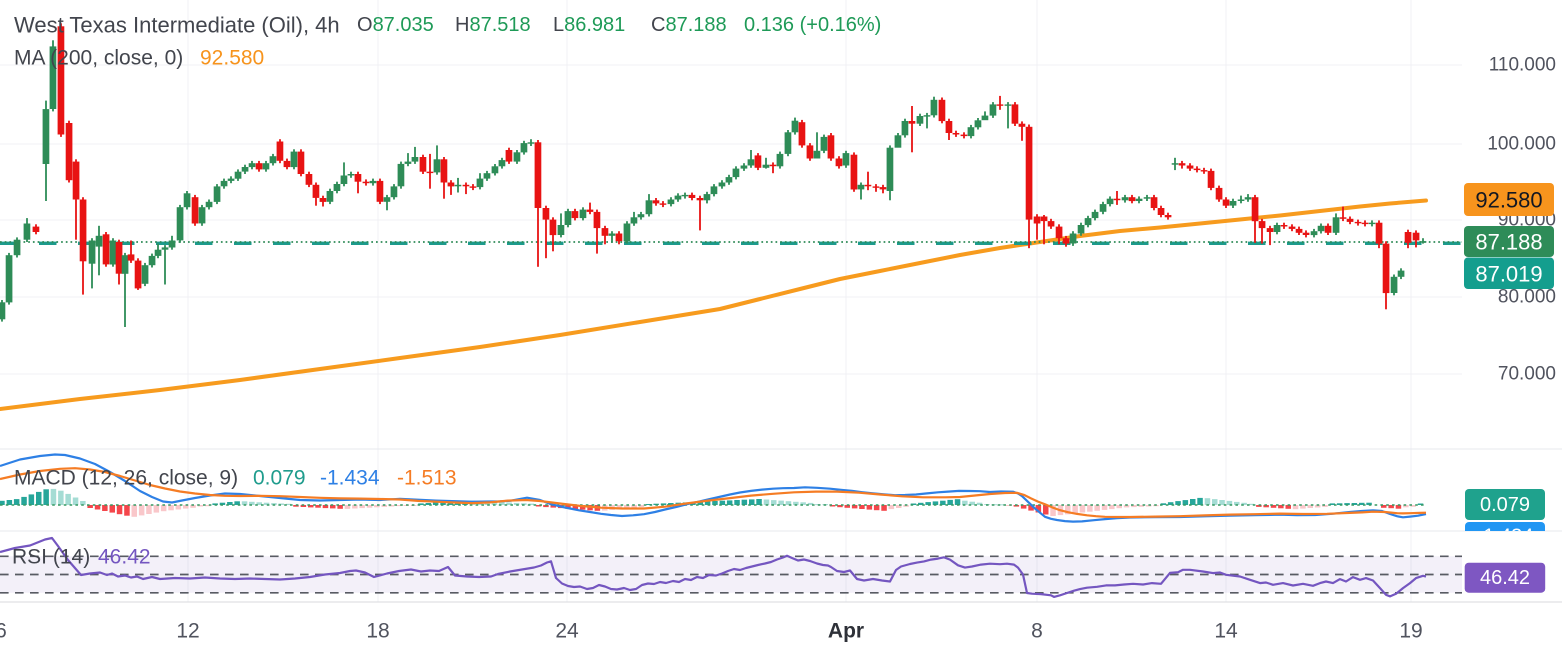 The width and height of the screenshot is (1562, 657). I want to click on svg-text: 100.000, so click(1521, 144).